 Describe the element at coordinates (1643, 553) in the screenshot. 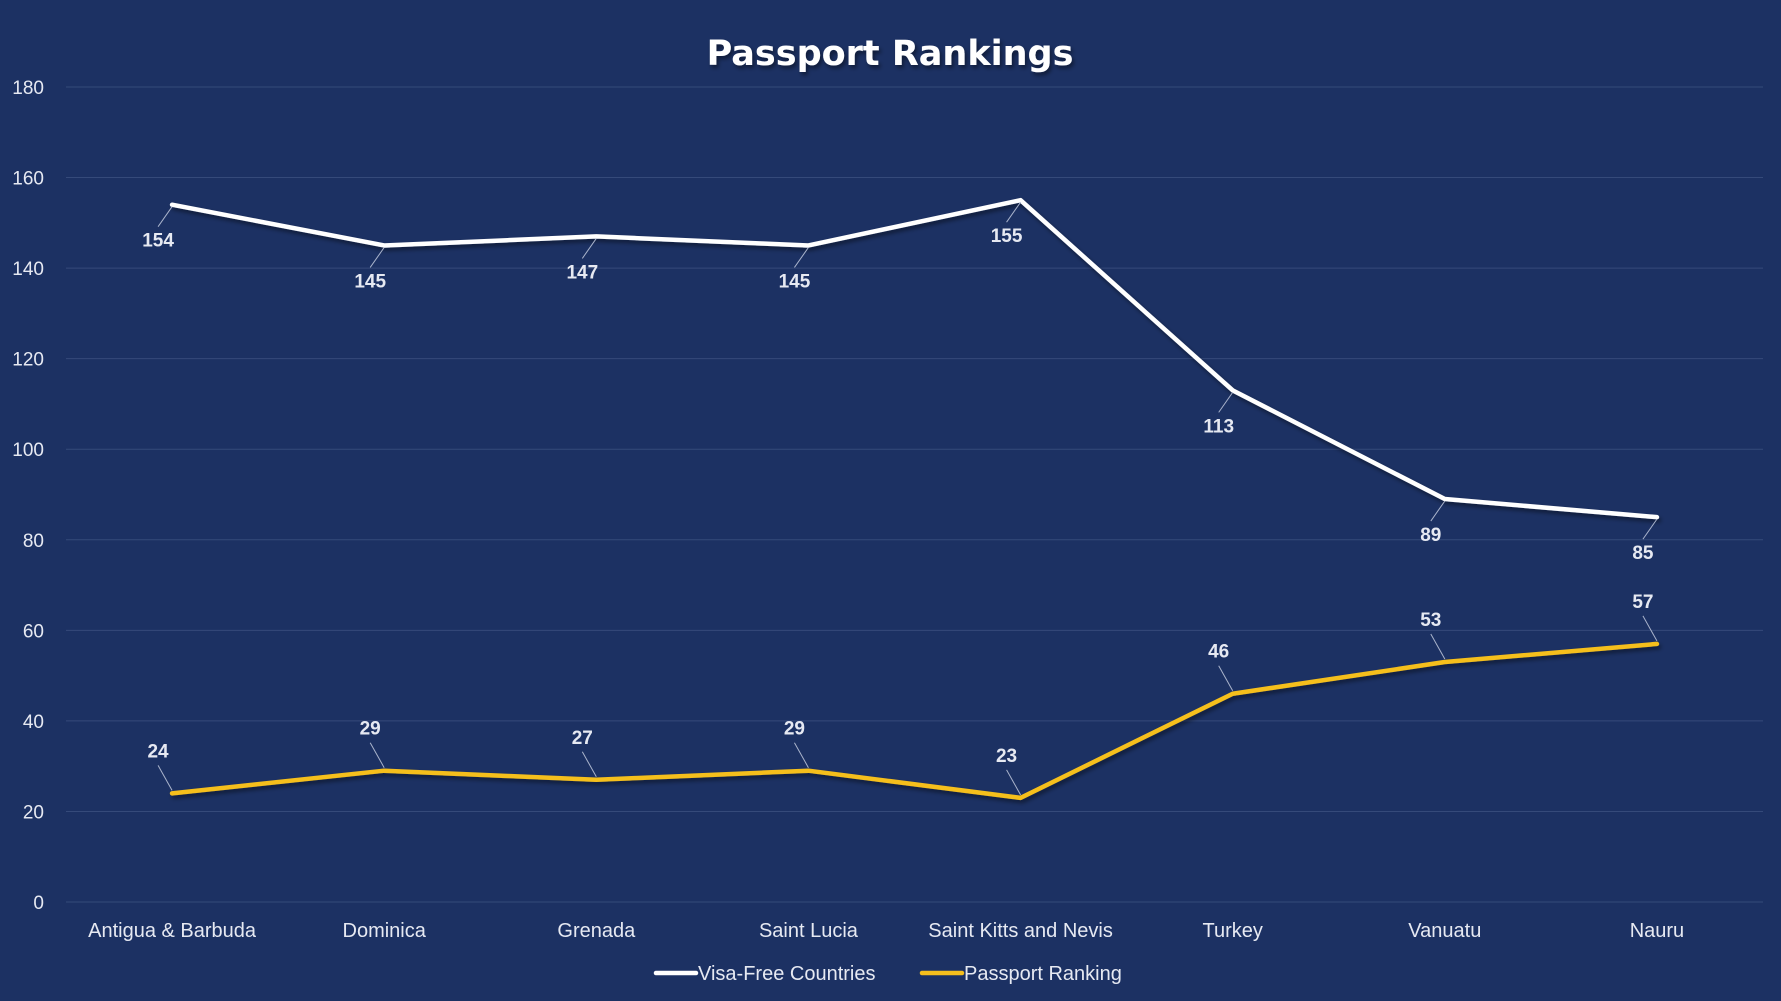

I see `data-label: 85` at that location.